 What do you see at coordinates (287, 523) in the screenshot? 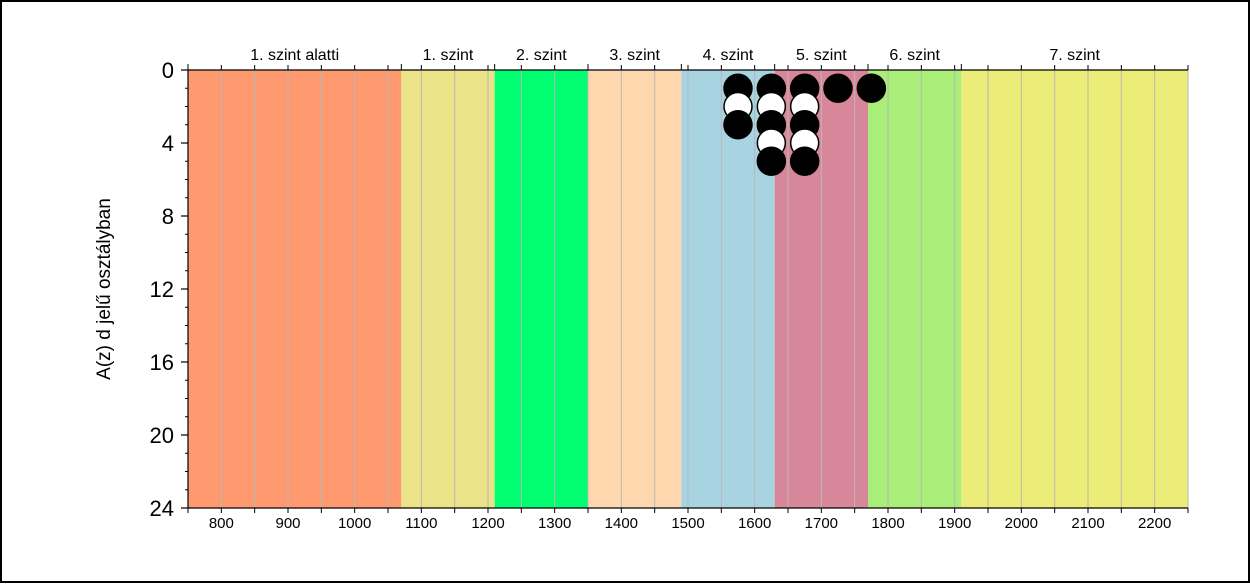
I see `x-tick-label: 900` at bounding box center [287, 523].